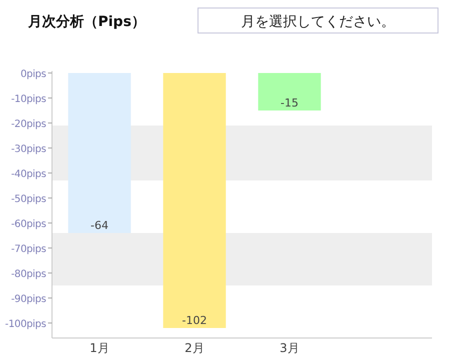 Image resolution: width=467 pixels, height=355 pixels. What do you see at coordinates (28, 249) in the screenshot?
I see `y-tick-label: -70pips` at bounding box center [28, 249].